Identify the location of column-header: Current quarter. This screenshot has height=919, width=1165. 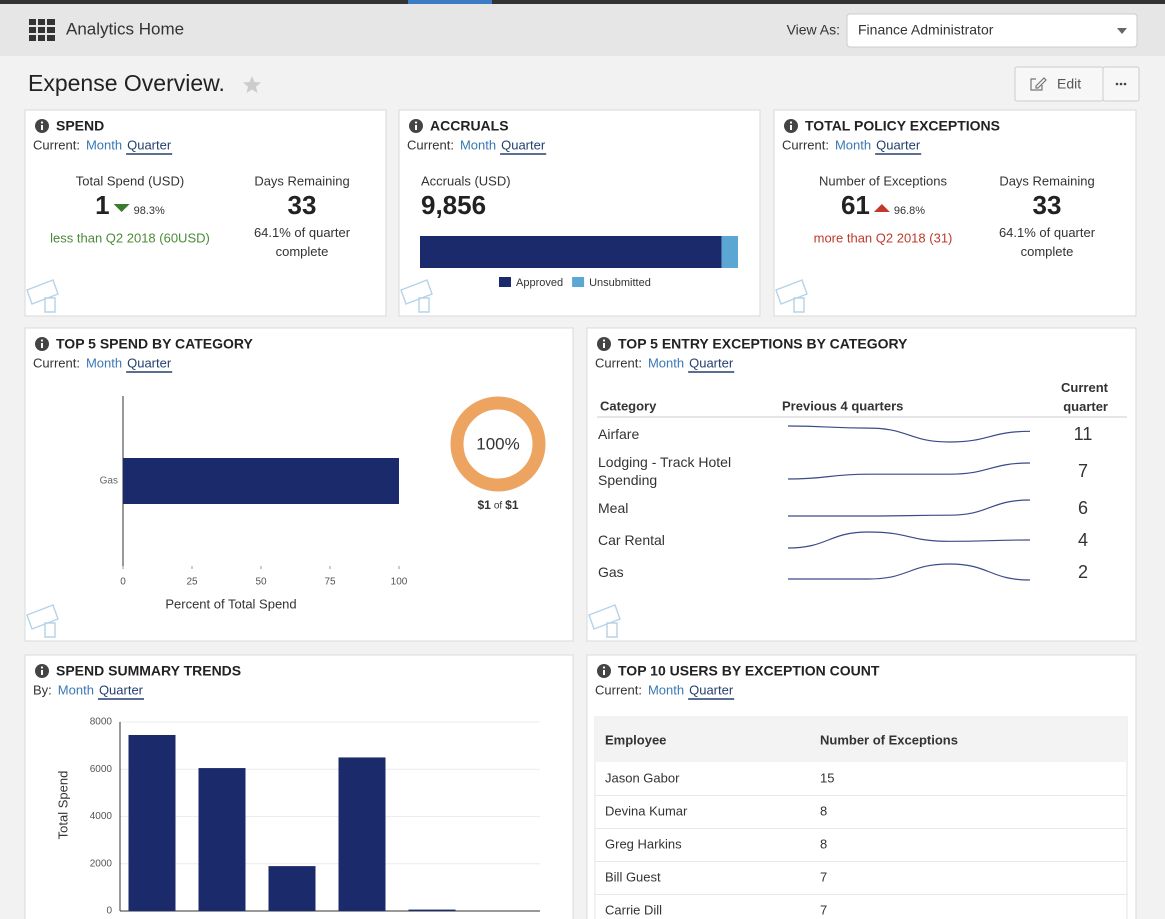
(1069, 398).